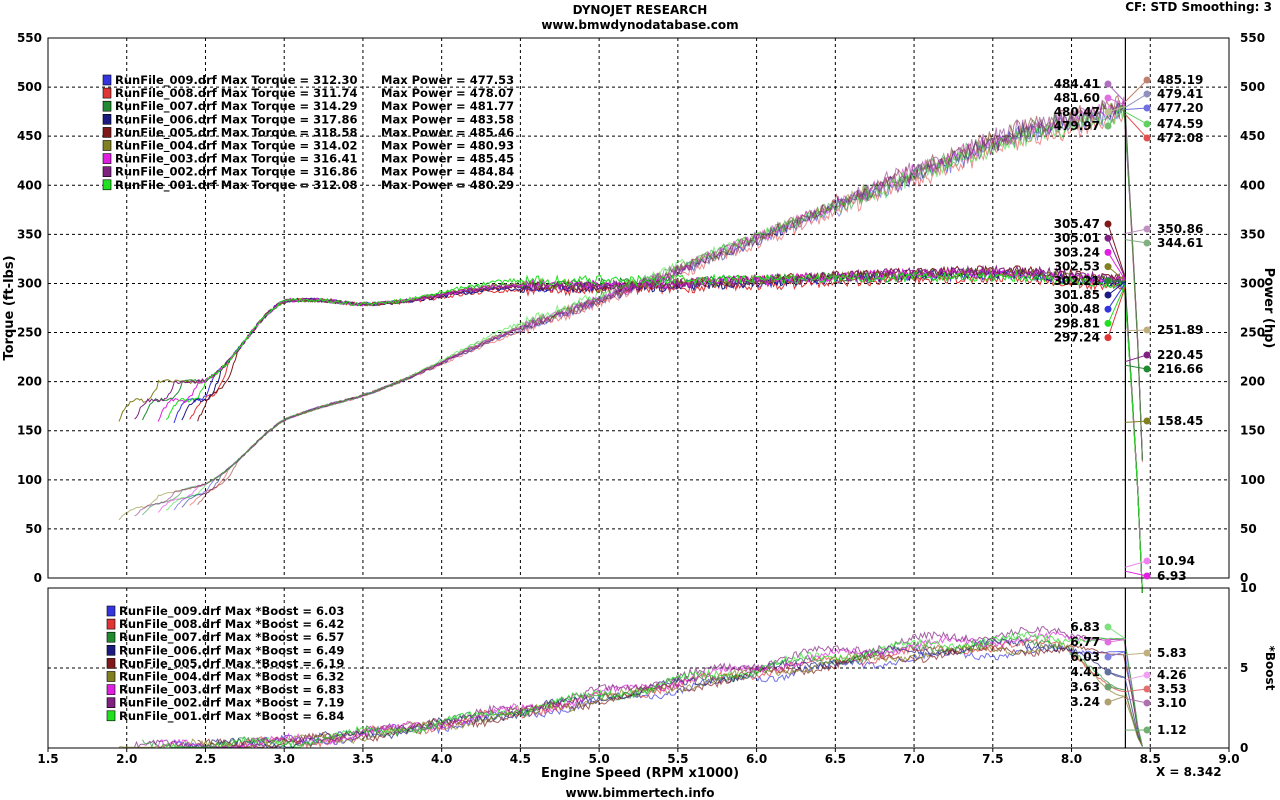 This screenshot has width=1280, height=800. What do you see at coordinates (1180, 229) in the screenshot?
I see `top-cursor-right-value: 350.86` at bounding box center [1180, 229].